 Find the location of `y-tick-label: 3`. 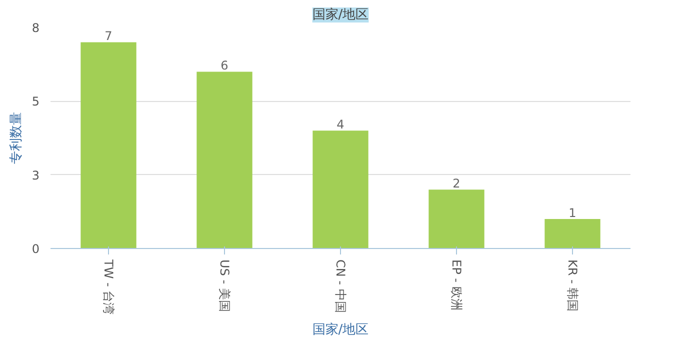

y-tick-label: 3 is located at coordinates (36, 175).